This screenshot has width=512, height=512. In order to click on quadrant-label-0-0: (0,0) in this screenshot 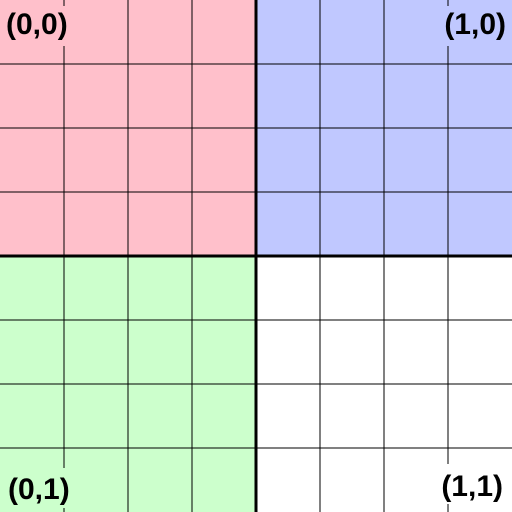, I will do `click(37, 24)`.